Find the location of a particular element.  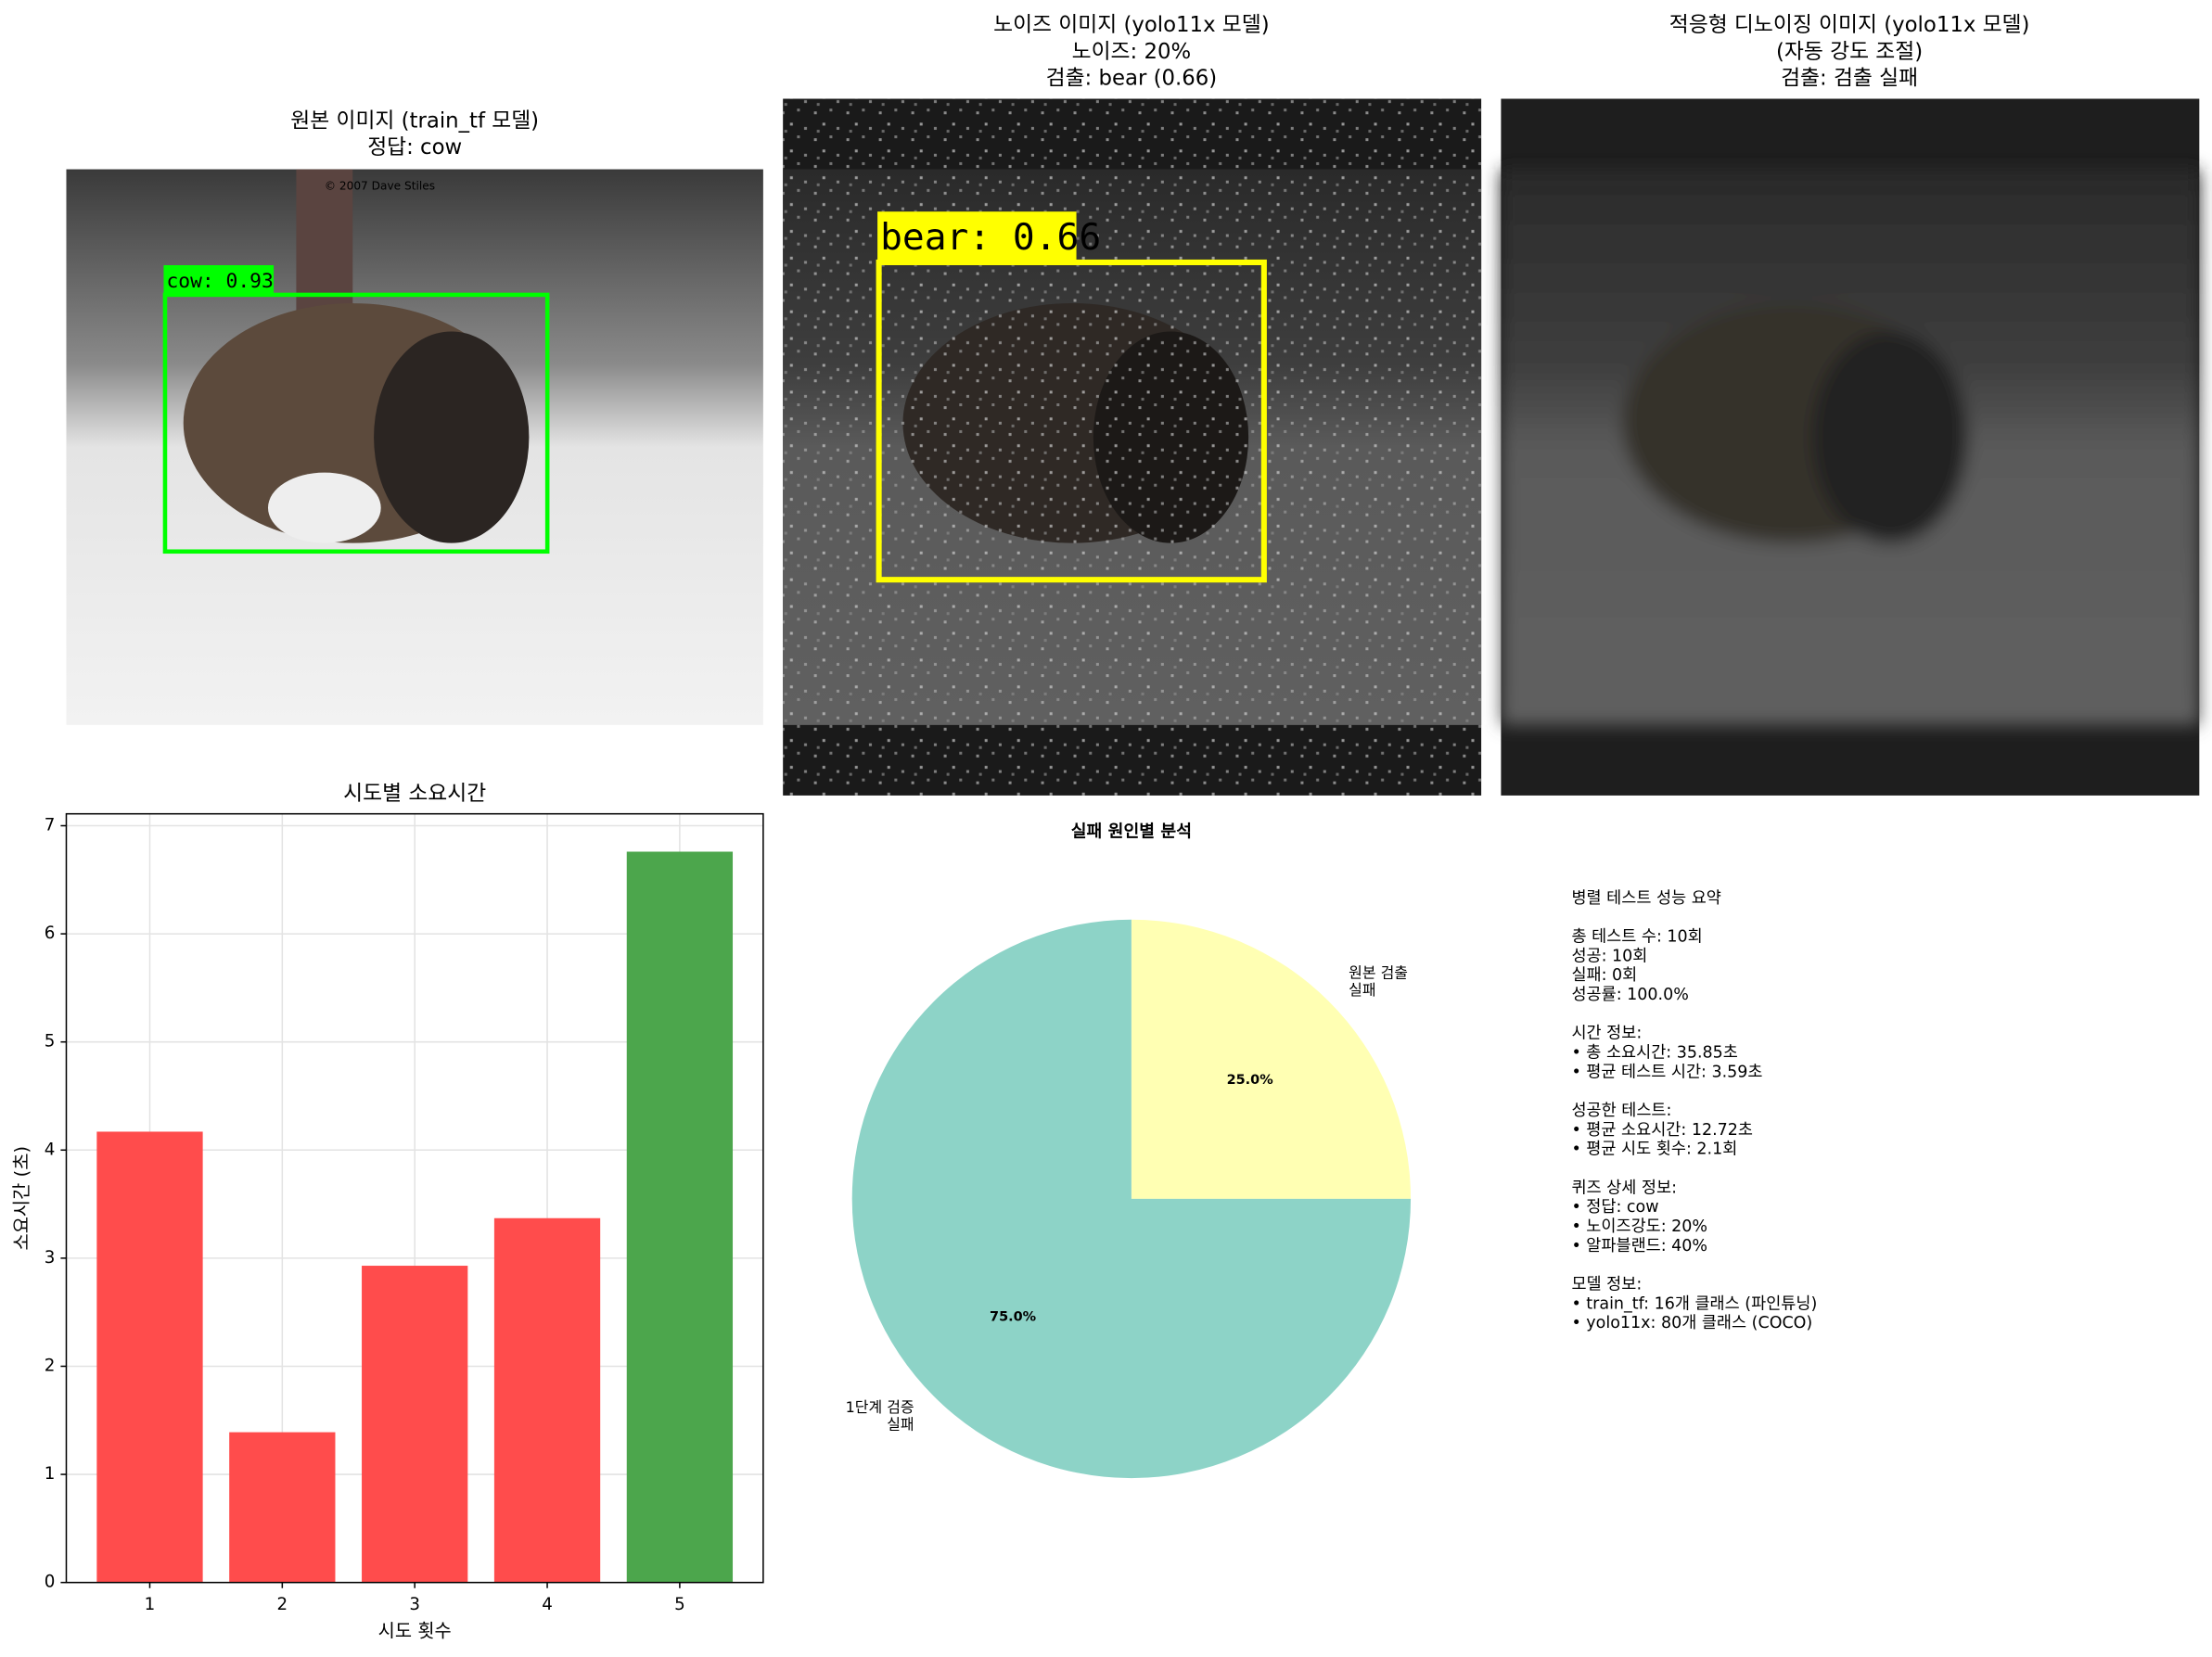

summary-line: • 평균 소요시간: 12.72초 is located at coordinates (1662, 1130).